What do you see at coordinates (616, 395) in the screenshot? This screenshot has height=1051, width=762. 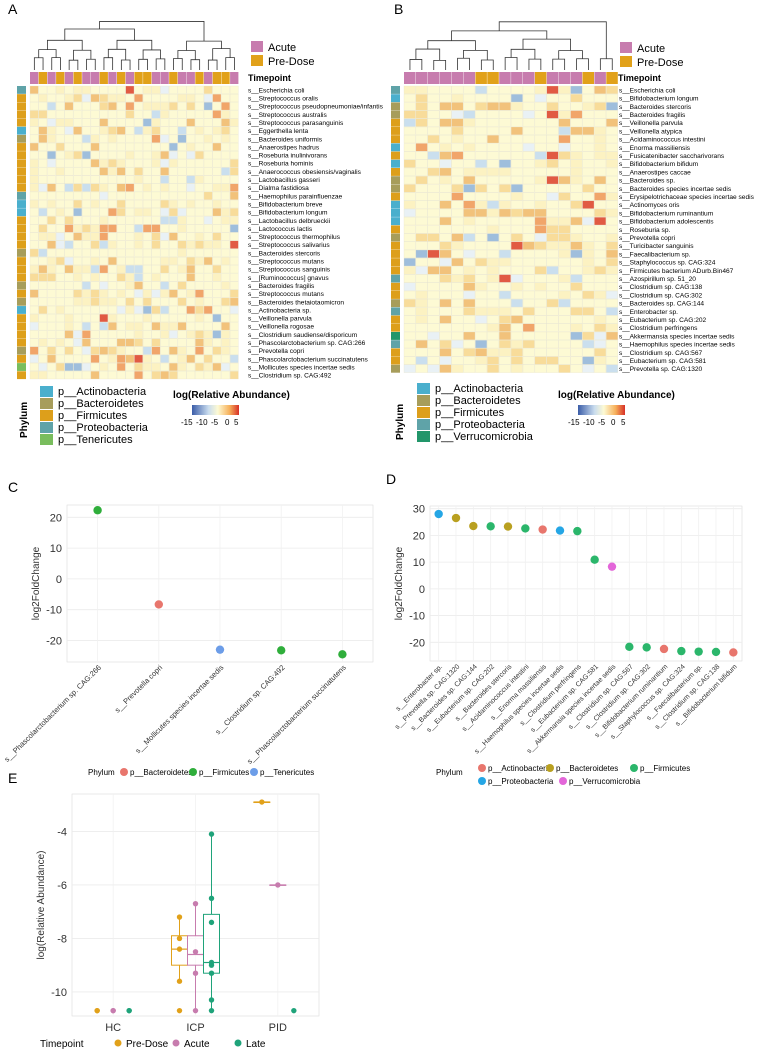 I see `scale-title: log(Relative Abundance)` at bounding box center [616, 395].